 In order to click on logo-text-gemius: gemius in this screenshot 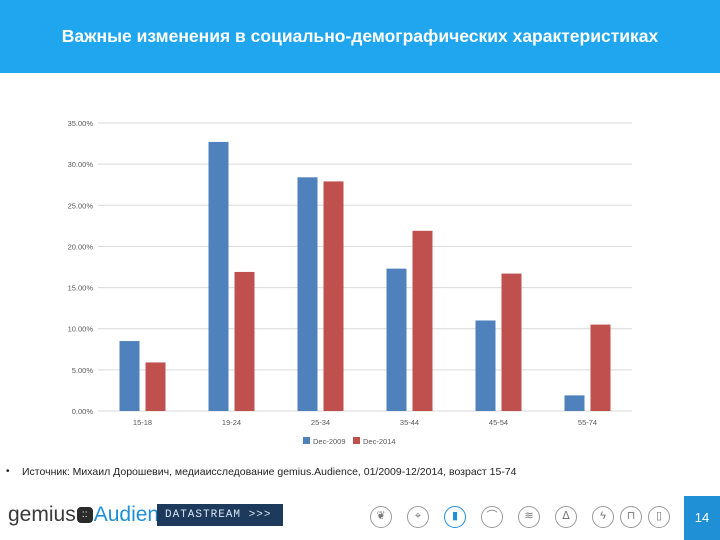, I will do `click(42, 514)`.